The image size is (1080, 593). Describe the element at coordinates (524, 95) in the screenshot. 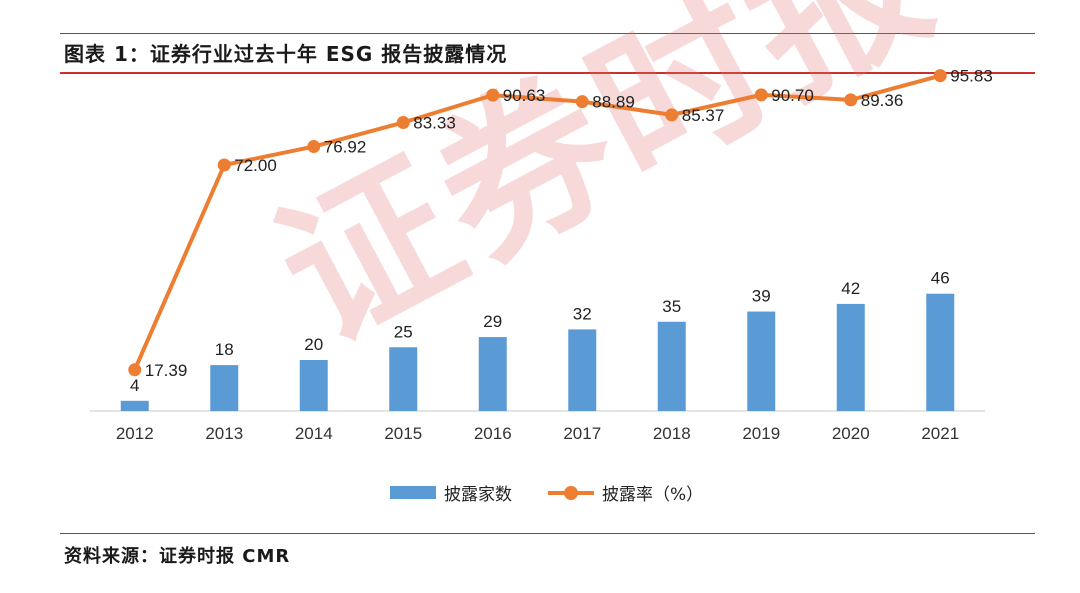

I see `line-value-label: 90.63` at that location.